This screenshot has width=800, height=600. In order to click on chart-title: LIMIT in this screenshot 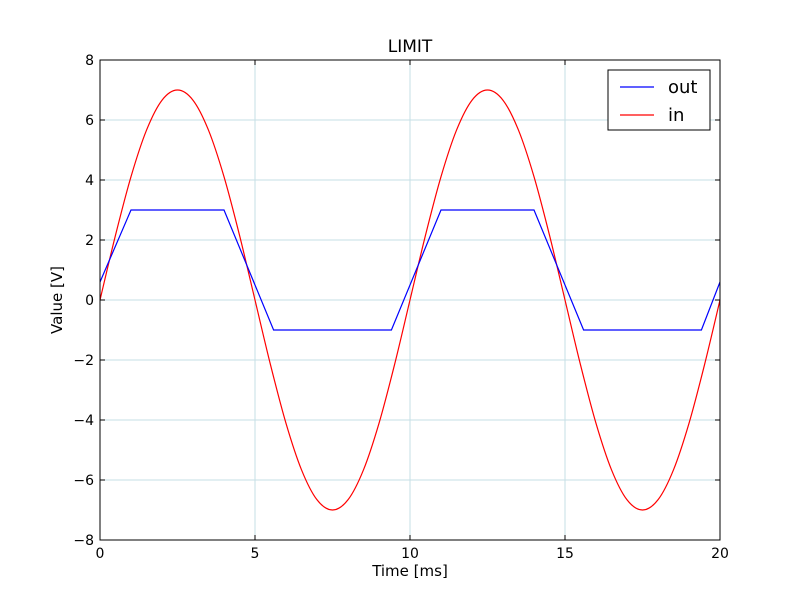, I will do `click(410, 47)`.